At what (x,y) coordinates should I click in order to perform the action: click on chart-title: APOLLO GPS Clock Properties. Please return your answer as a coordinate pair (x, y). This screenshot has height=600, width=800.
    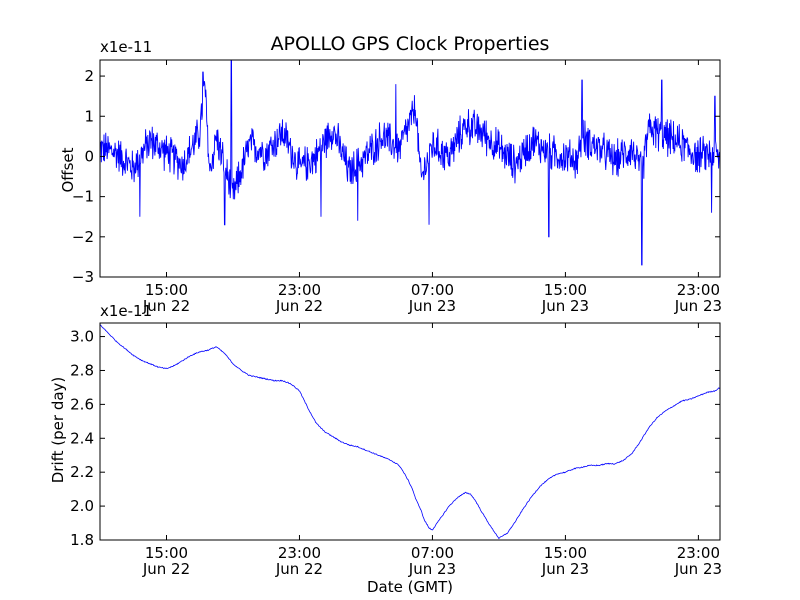
    Looking at the image, I should click on (410, 44).